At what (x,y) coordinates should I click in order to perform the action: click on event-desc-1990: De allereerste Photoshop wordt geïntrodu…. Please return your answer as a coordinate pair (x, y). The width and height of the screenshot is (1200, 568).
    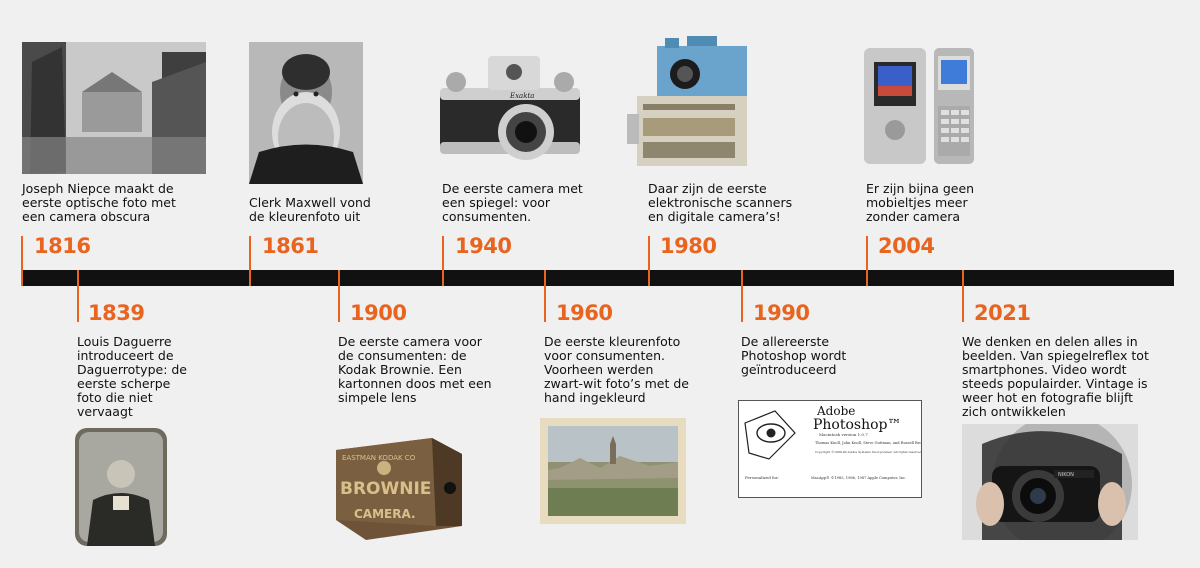
    Looking at the image, I should click on (794, 355).